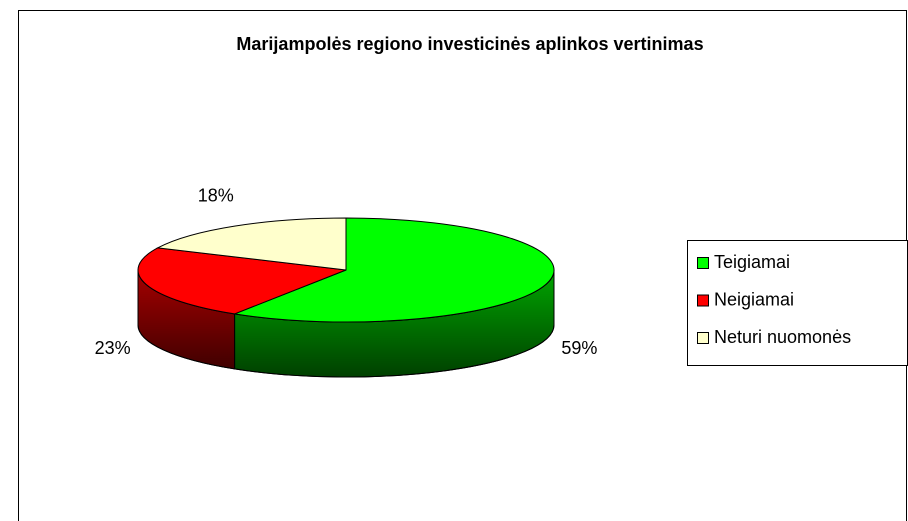  What do you see at coordinates (752, 262) in the screenshot?
I see `legend-label: Teigiamai` at bounding box center [752, 262].